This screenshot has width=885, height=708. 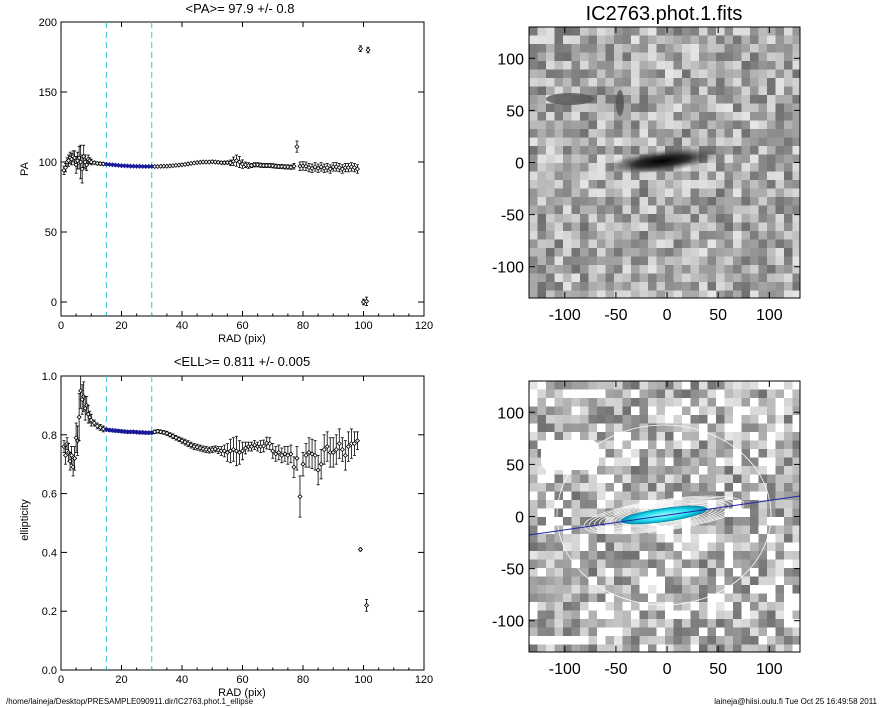 I want to click on star-blob, so click(x=620, y=103).